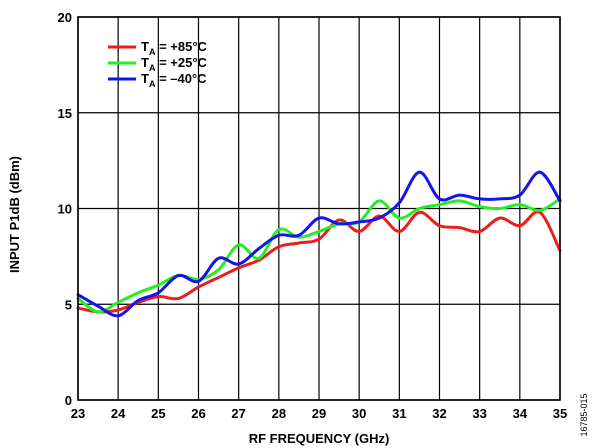 This screenshot has width=596, height=448. What do you see at coordinates (174, 48) in the screenshot?
I see `legend-label: TA = +85°C` at bounding box center [174, 48].